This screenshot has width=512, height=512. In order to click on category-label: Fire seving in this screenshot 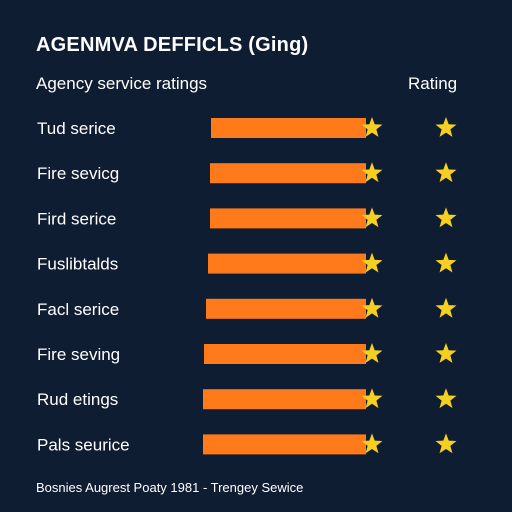, I will do `click(78, 354)`.